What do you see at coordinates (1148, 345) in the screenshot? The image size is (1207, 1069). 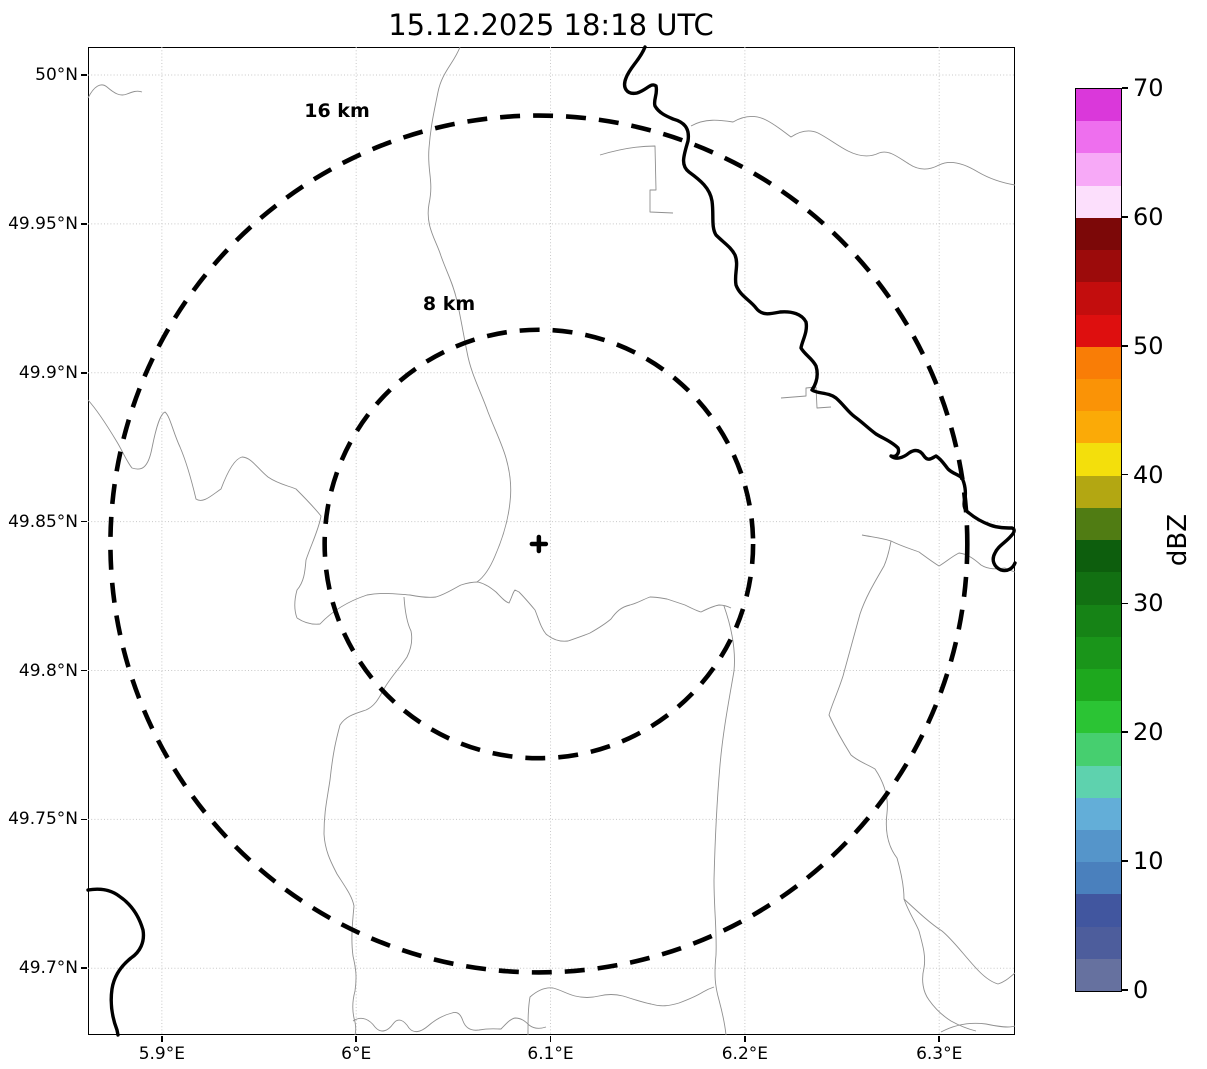 I see `colorbar-tick-label: 50` at bounding box center [1148, 345].